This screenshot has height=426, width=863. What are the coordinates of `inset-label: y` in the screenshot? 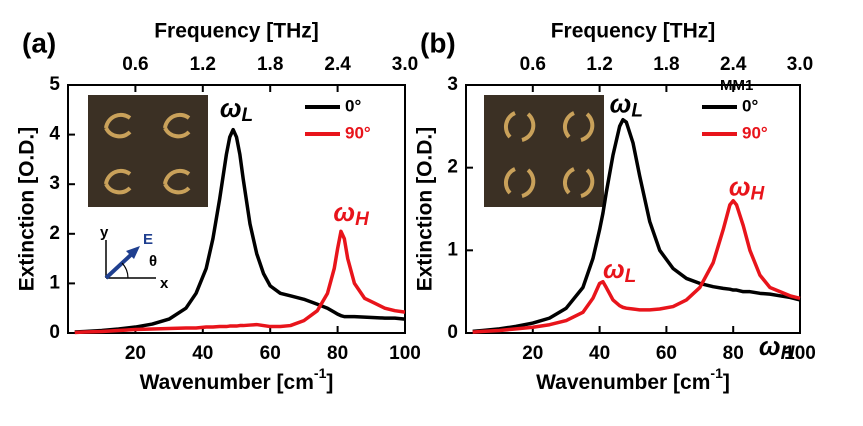 It's located at (104, 232).